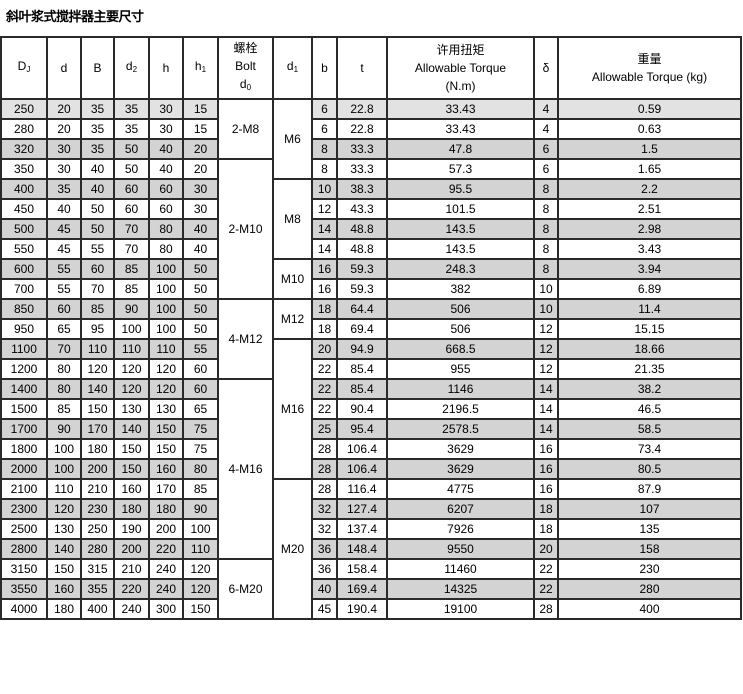 Image resolution: width=743 pixels, height=694 pixels. Describe the element at coordinates (200, 249) in the screenshot. I see `cell-h1: 40` at that location.